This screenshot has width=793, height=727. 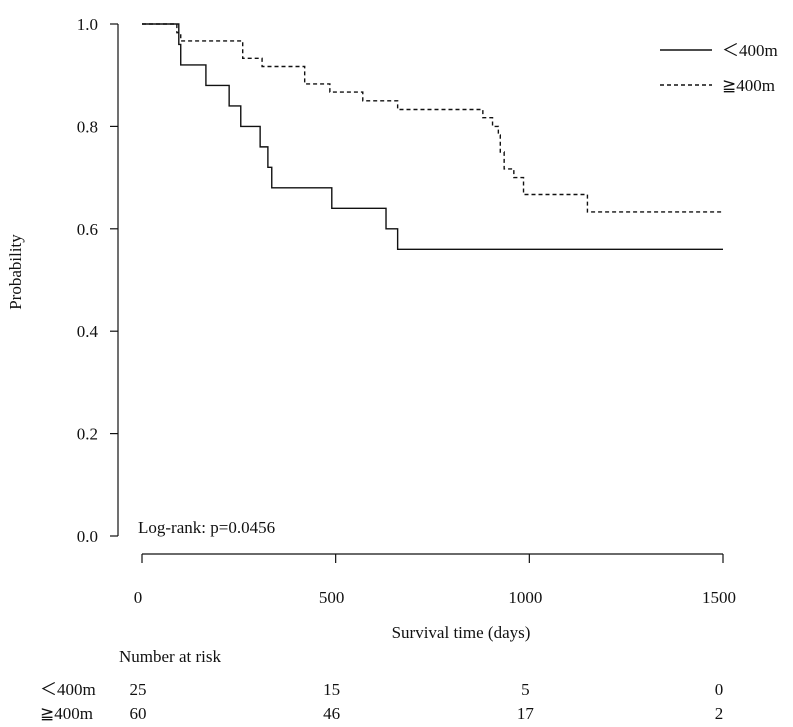 I want to click on risk-count: 15, so click(x=331, y=689).